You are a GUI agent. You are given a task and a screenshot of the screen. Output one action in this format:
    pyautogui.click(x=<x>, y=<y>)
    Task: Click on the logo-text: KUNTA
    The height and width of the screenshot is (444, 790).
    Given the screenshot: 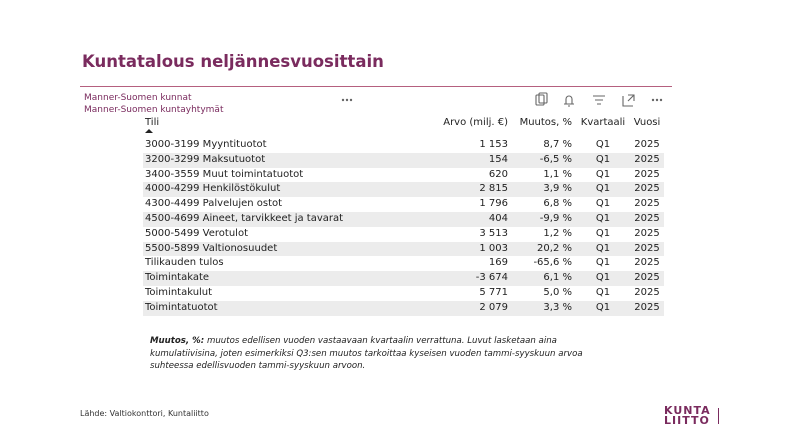 What is the action you would take?
    pyautogui.click(x=687, y=410)
    